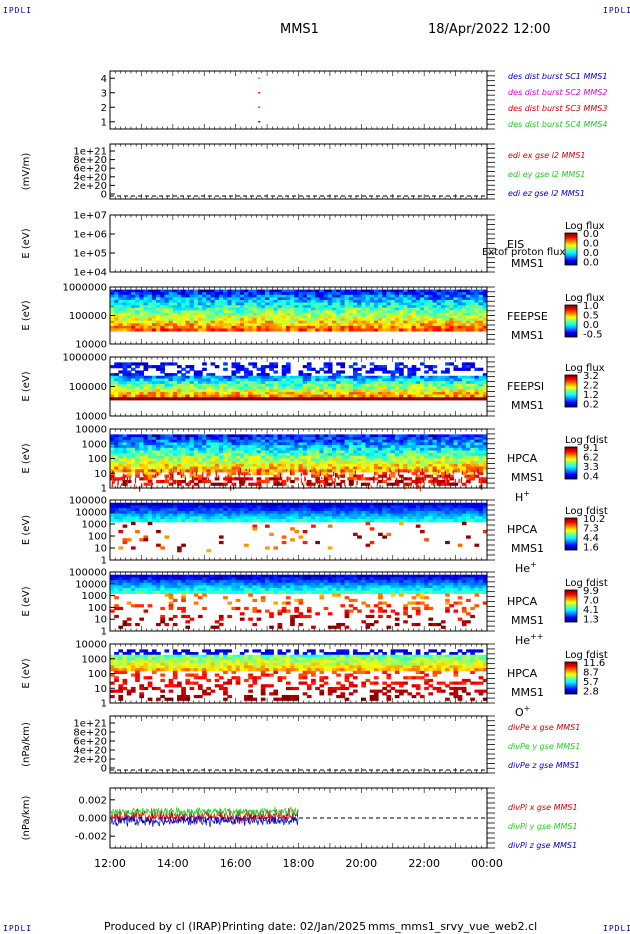  What do you see at coordinates (299, 29) in the screenshot?
I see `spacecraft-title: MMS1` at bounding box center [299, 29].